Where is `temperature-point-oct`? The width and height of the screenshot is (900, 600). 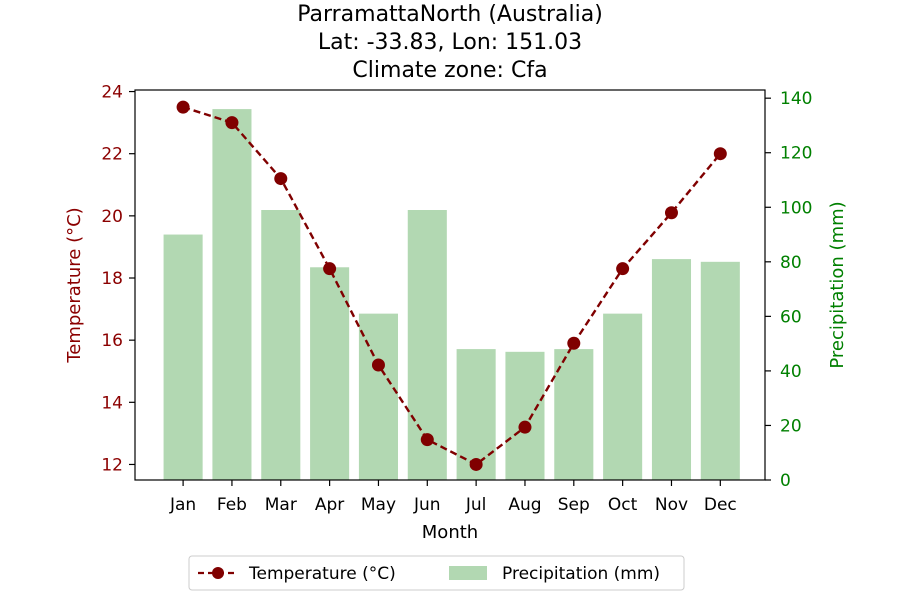
temperature-point-oct is located at coordinates (623, 269).